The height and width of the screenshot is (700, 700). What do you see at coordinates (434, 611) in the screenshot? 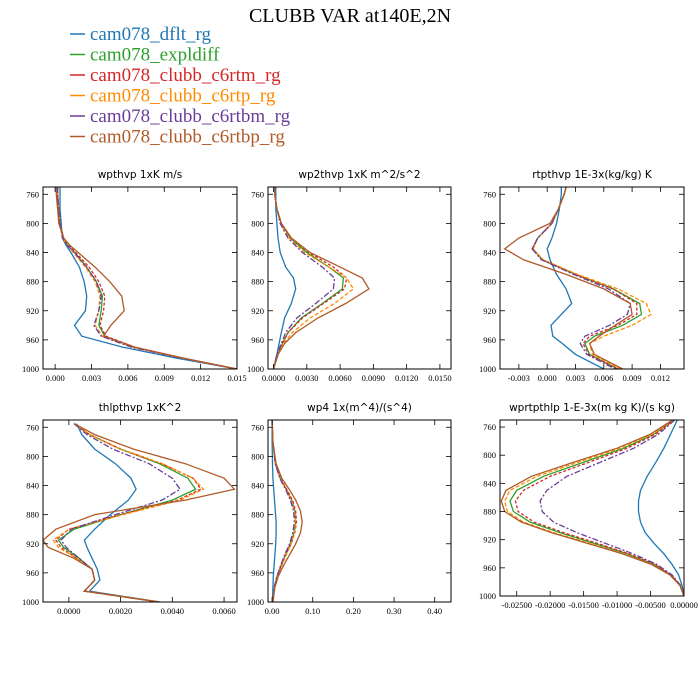
I see `x-tick-label: 0.40` at bounding box center [434, 611].